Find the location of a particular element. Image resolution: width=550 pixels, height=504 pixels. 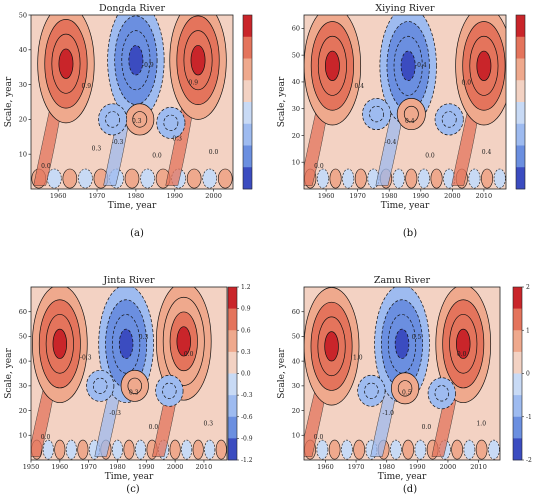

panel-label: (b) is located at coordinates (410, 233).